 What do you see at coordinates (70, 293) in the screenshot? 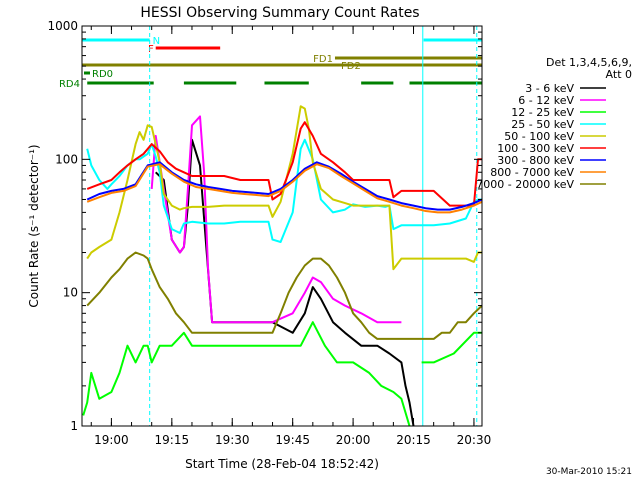
I see `y-tick-label-1: 10` at bounding box center [70, 293].